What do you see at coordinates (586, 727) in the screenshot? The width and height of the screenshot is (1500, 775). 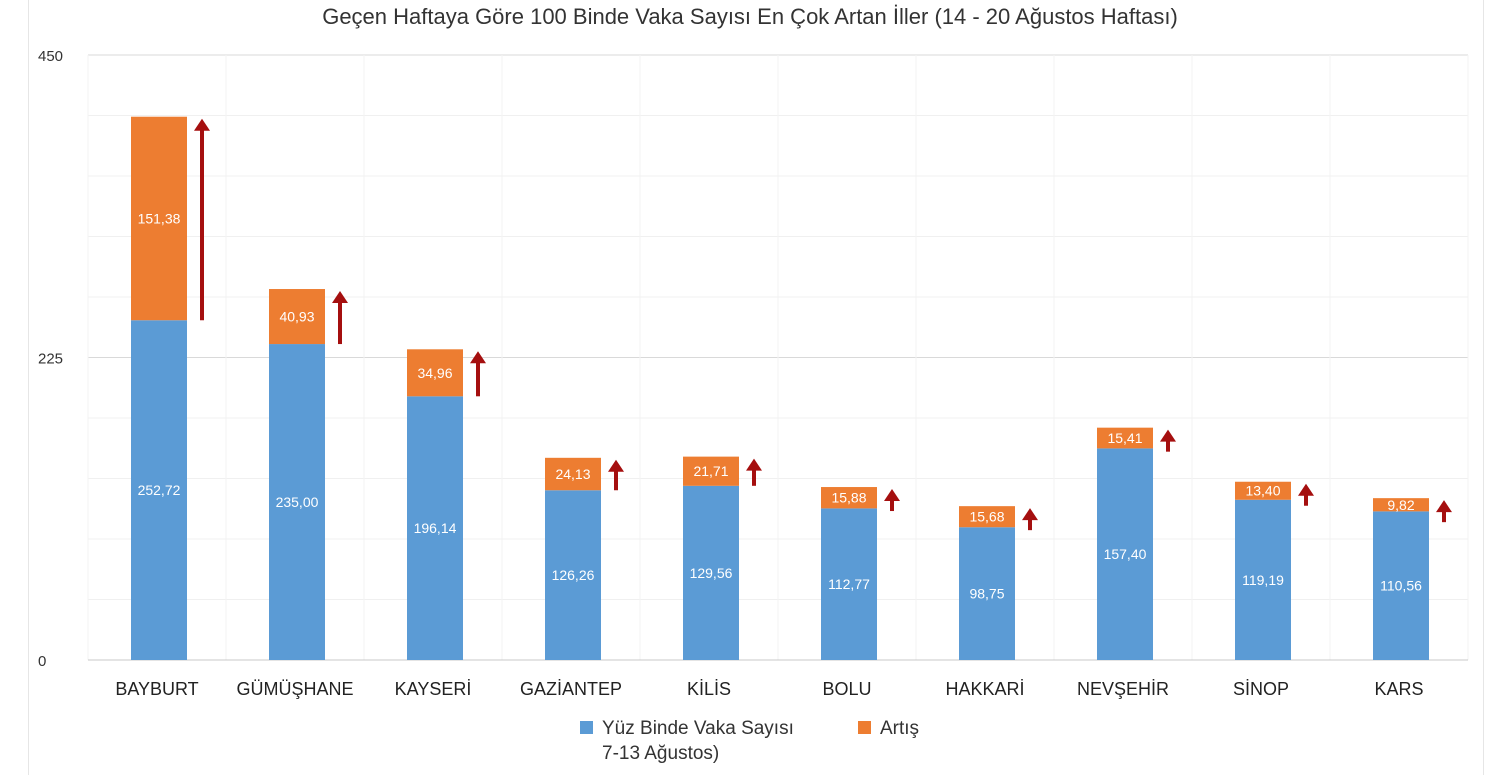 I see `legend-swatch-base` at bounding box center [586, 727].